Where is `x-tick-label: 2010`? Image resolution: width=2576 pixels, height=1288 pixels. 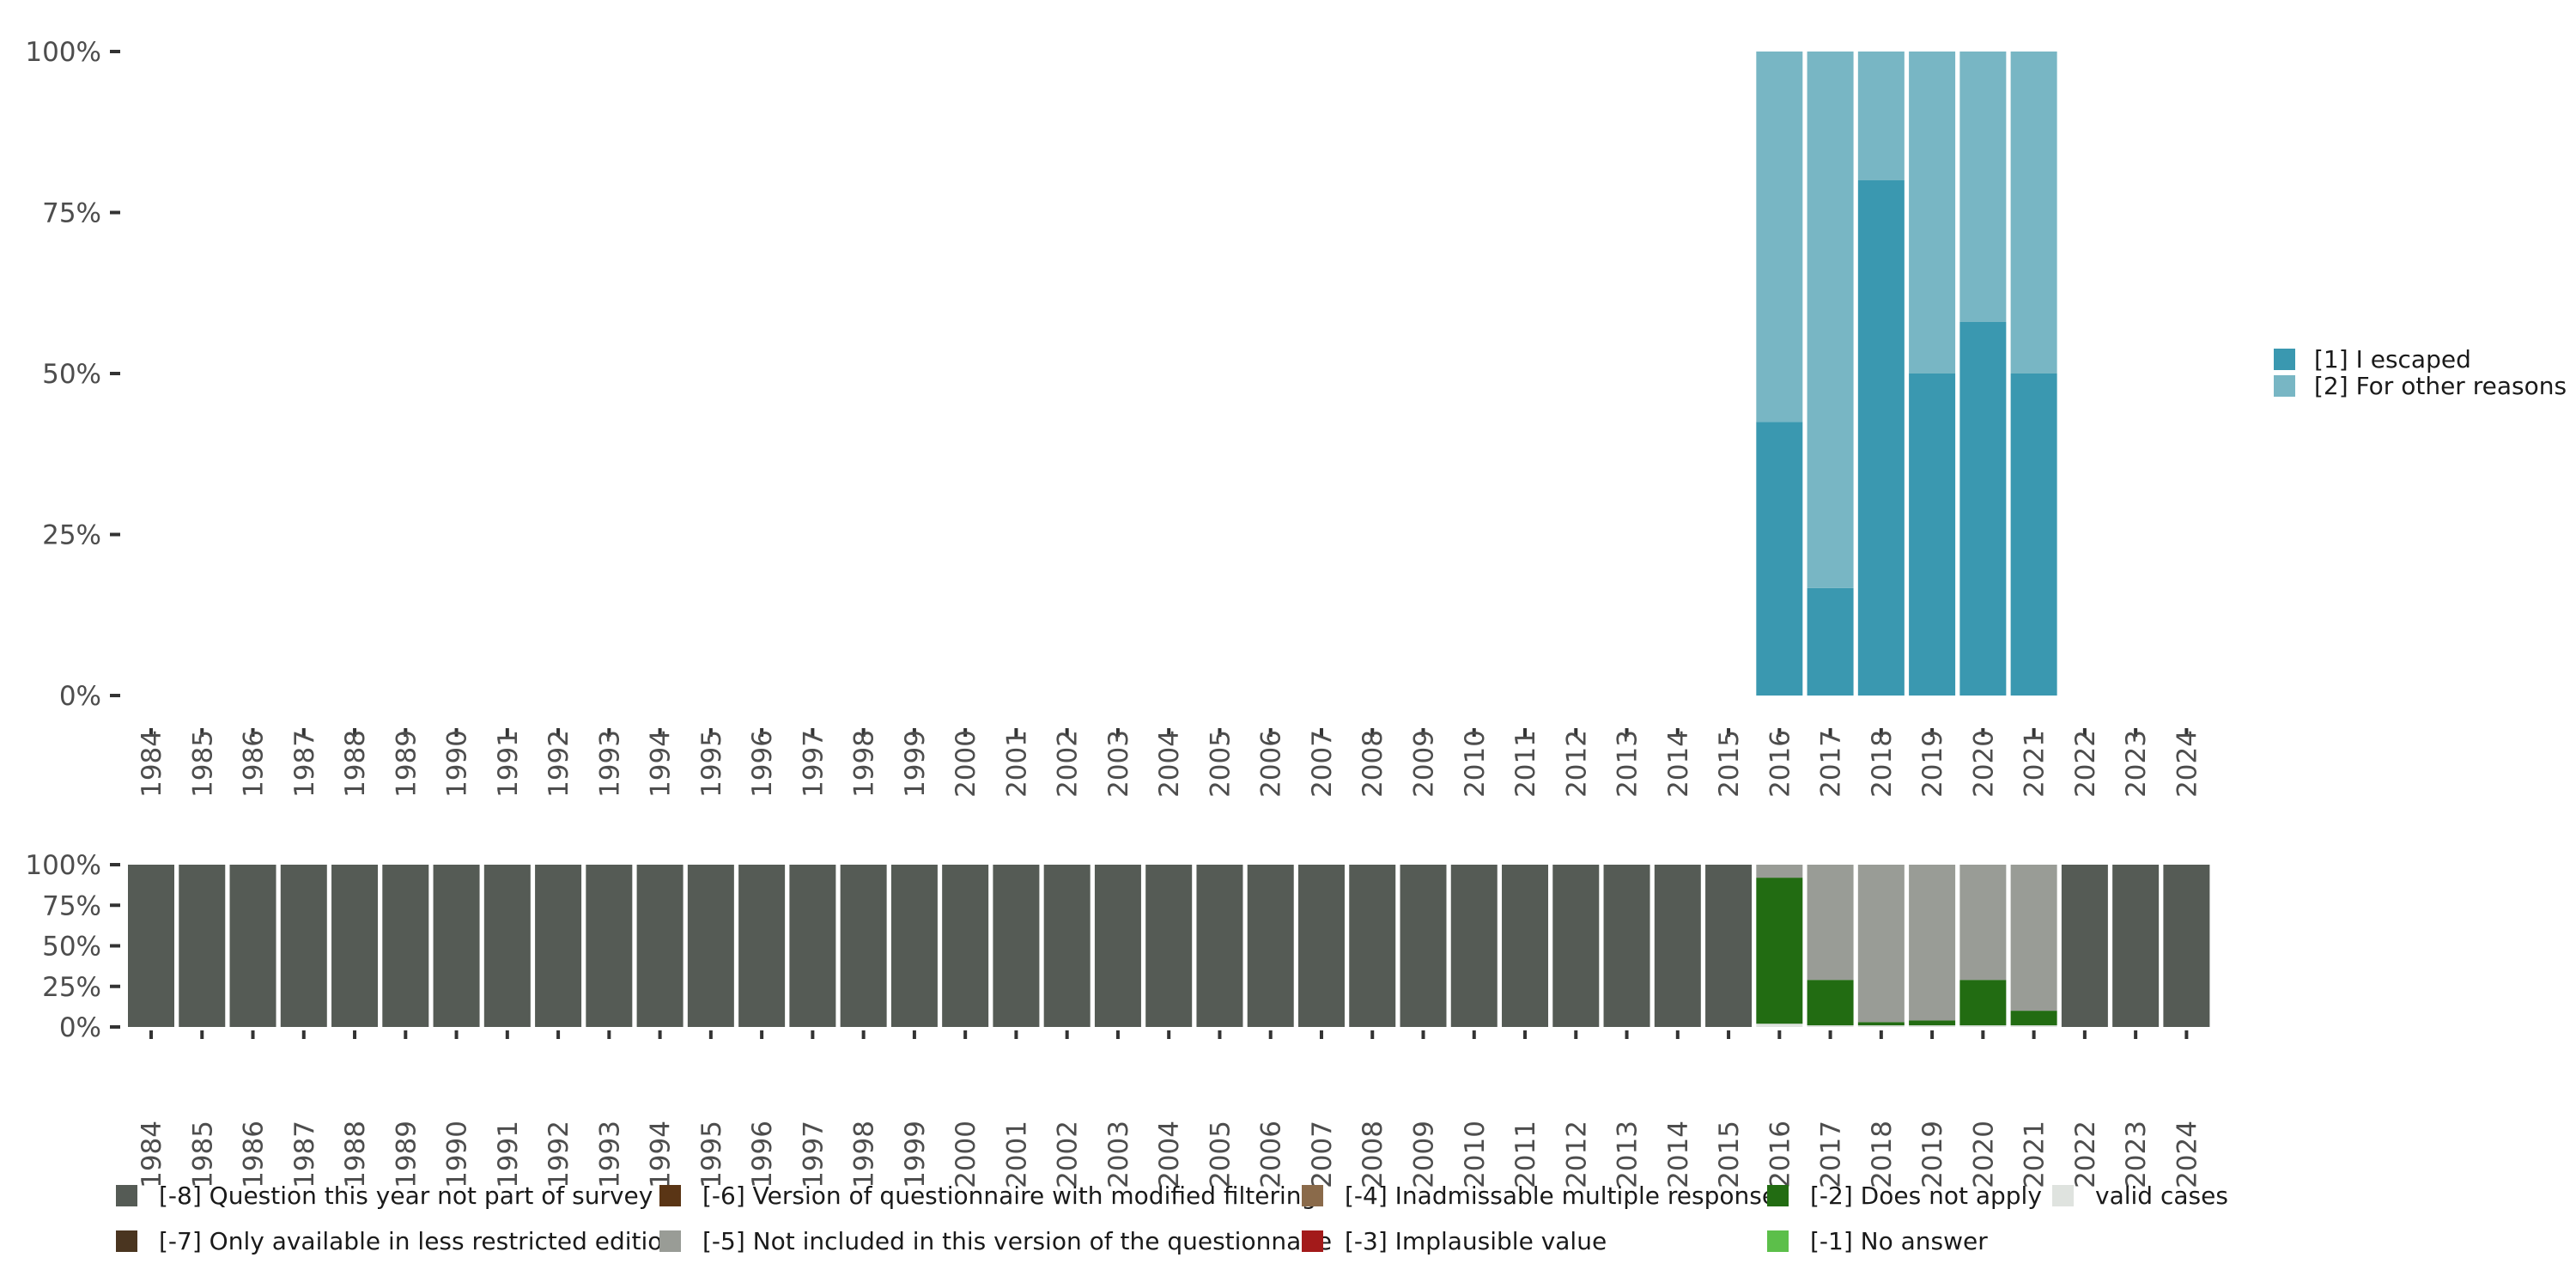
x-tick-label: 2010 is located at coordinates (1475, 764).